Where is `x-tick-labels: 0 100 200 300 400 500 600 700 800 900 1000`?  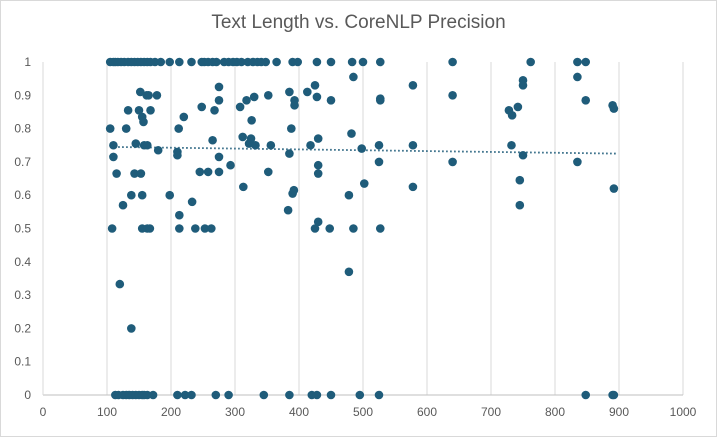
x-tick-labels: 0 100 200 300 400 500 600 700 800 900 1000 is located at coordinates (368, 412).